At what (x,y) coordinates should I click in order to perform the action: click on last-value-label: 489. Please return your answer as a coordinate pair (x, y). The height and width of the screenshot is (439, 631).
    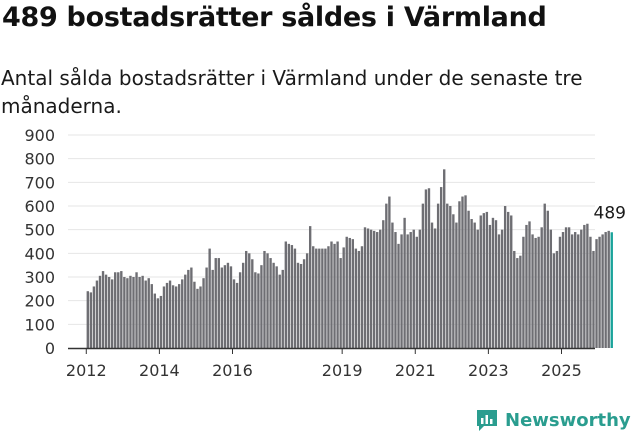
    Looking at the image, I should click on (610, 213).